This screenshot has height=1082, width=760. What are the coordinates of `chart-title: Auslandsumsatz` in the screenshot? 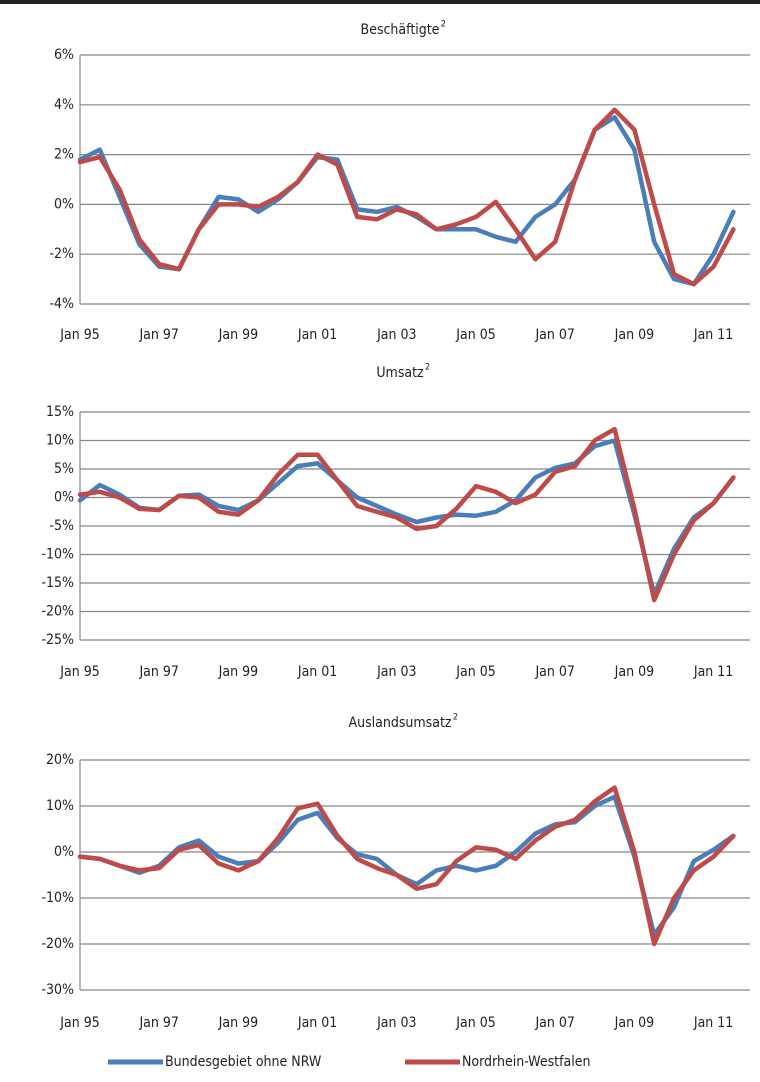 It's located at (399, 723).